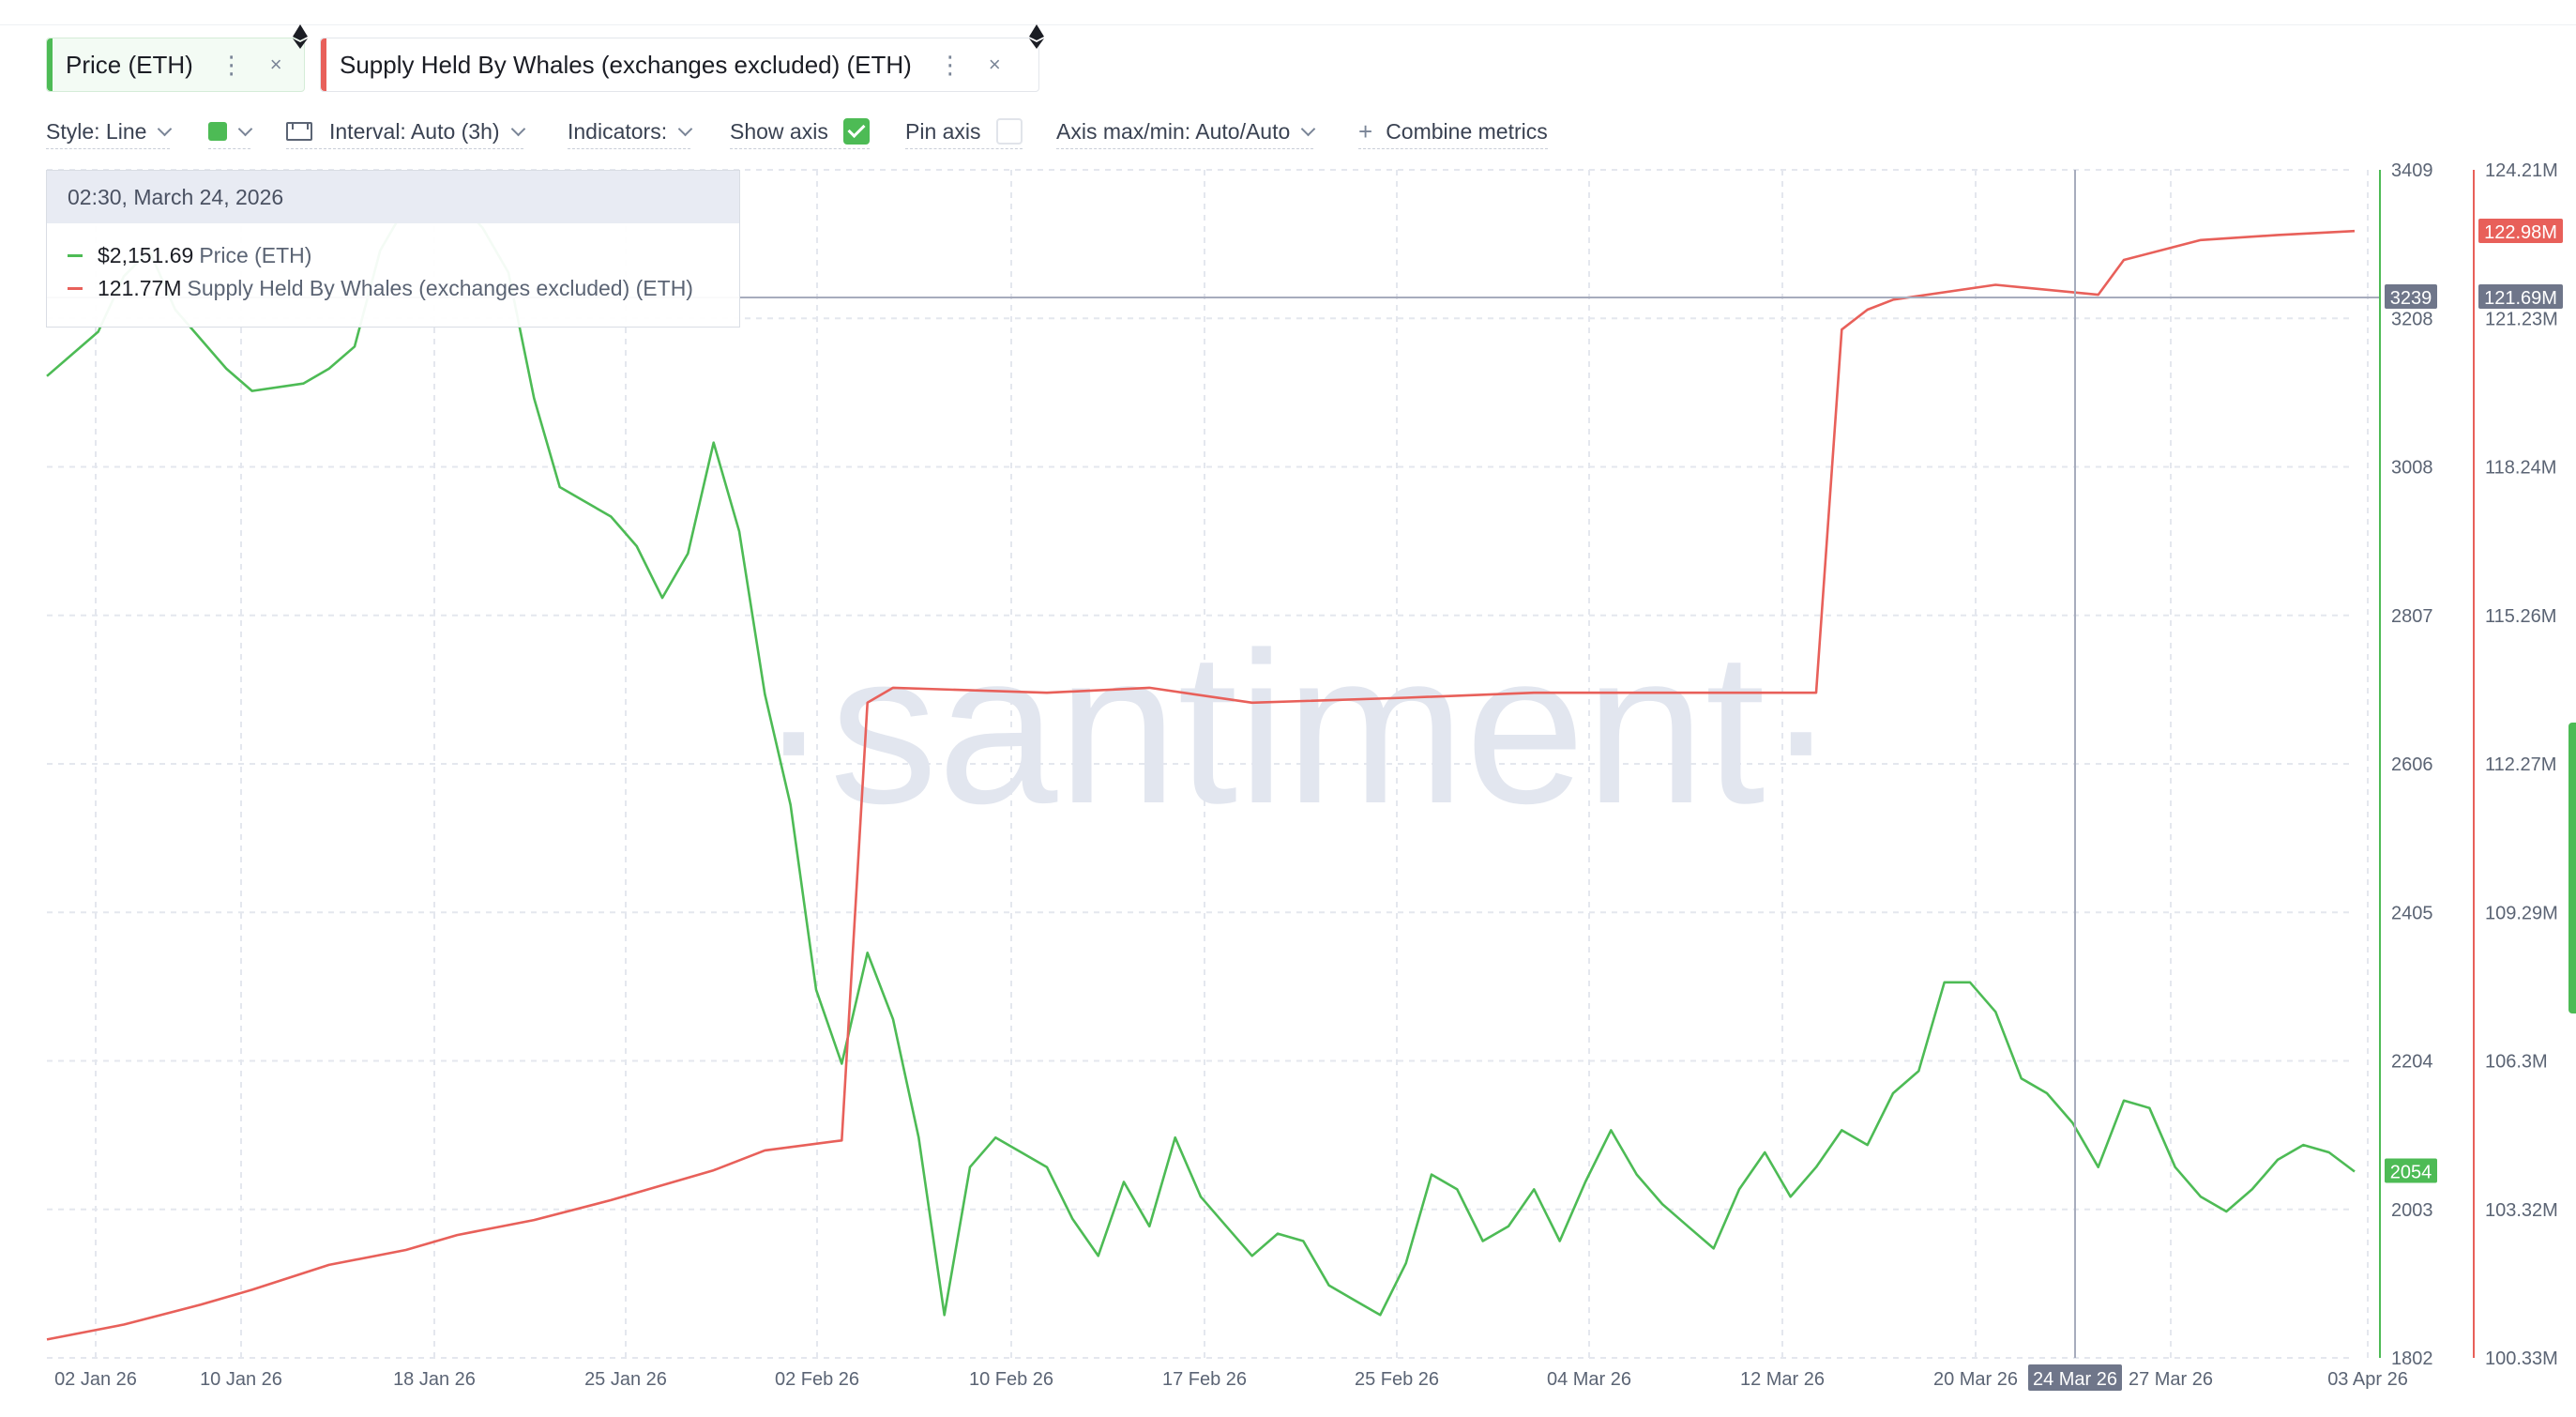 The height and width of the screenshot is (1417, 2576). What do you see at coordinates (2412, 170) in the screenshot?
I see `price-tick-label: 3409` at bounding box center [2412, 170].